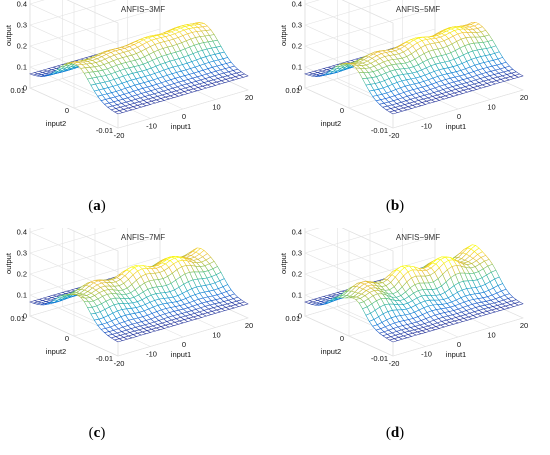 This screenshot has width=550, height=455. What do you see at coordinates (395, 206) in the screenshot?
I see `panel-letter: (b)` at bounding box center [395, 206].